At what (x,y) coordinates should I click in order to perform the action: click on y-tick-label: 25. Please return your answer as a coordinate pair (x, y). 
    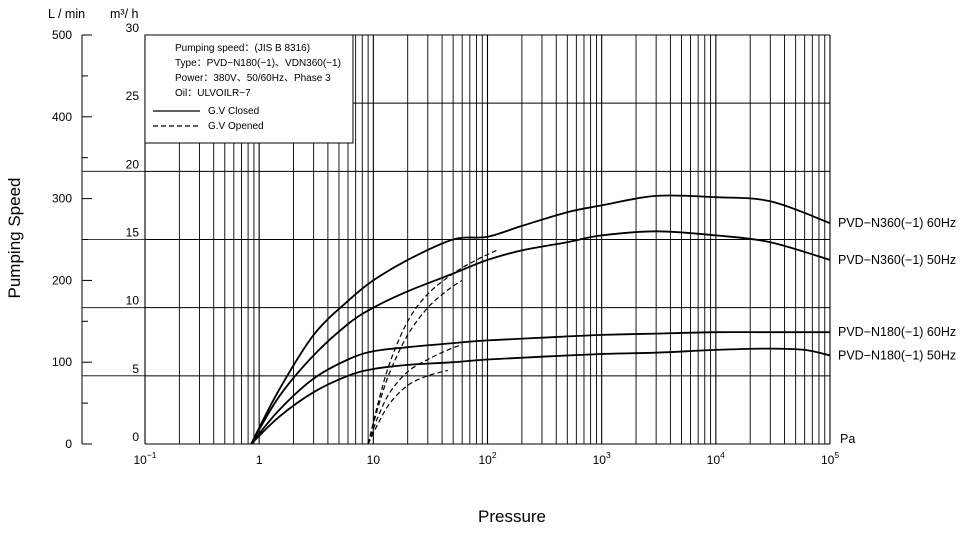
    Looking at the image, I should click on (133, 96).